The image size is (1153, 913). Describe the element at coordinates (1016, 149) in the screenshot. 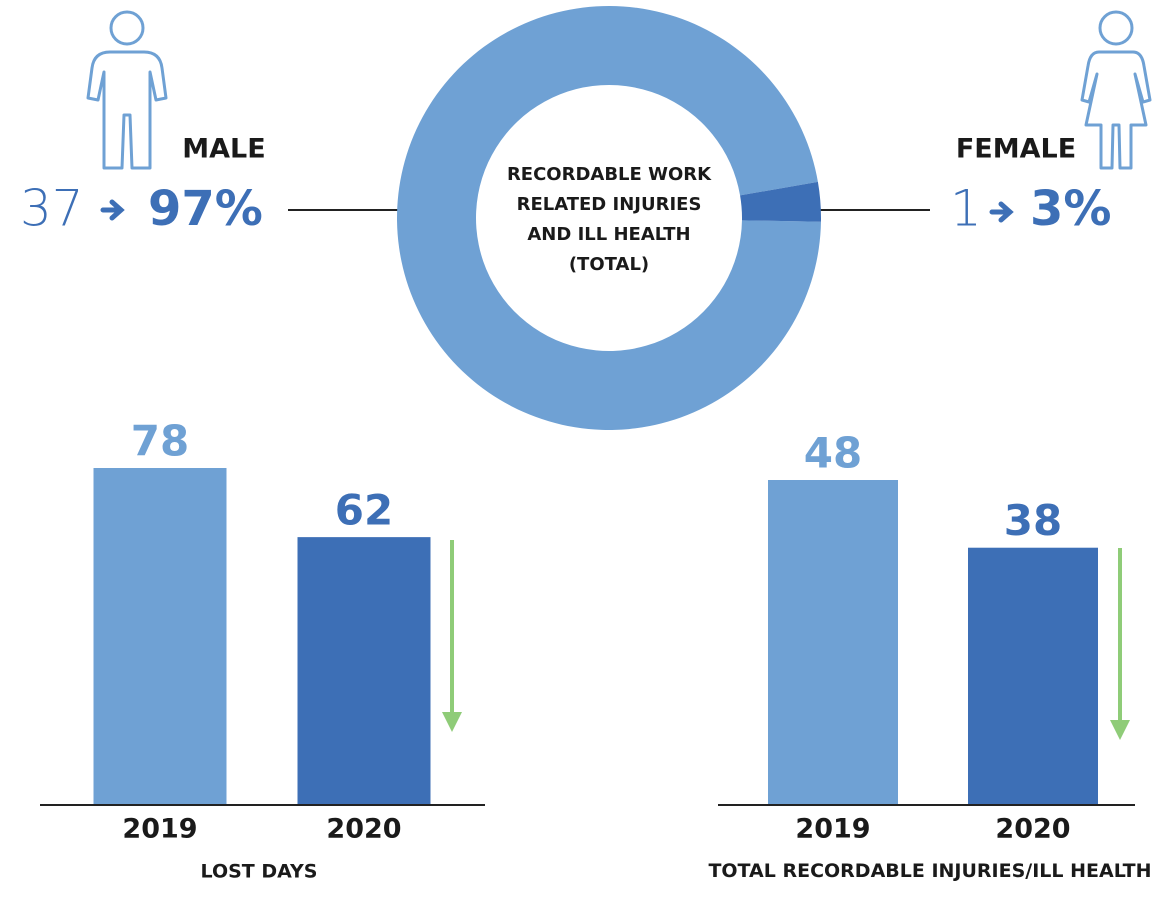

I see `category-label: FEMALE` at that location.